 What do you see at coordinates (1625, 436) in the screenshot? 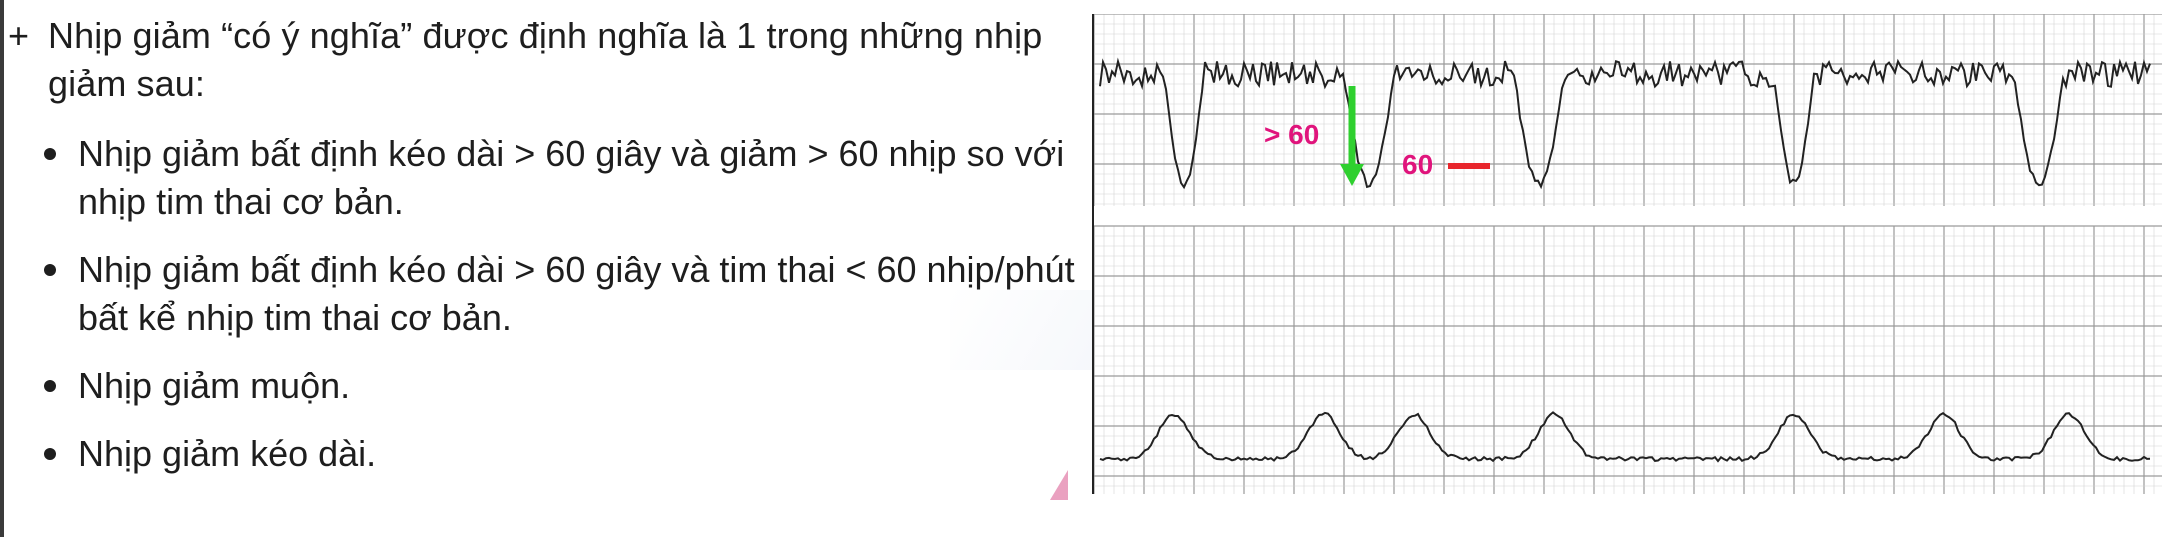
I see `uc-trace` at bounding box center [1625, 436].